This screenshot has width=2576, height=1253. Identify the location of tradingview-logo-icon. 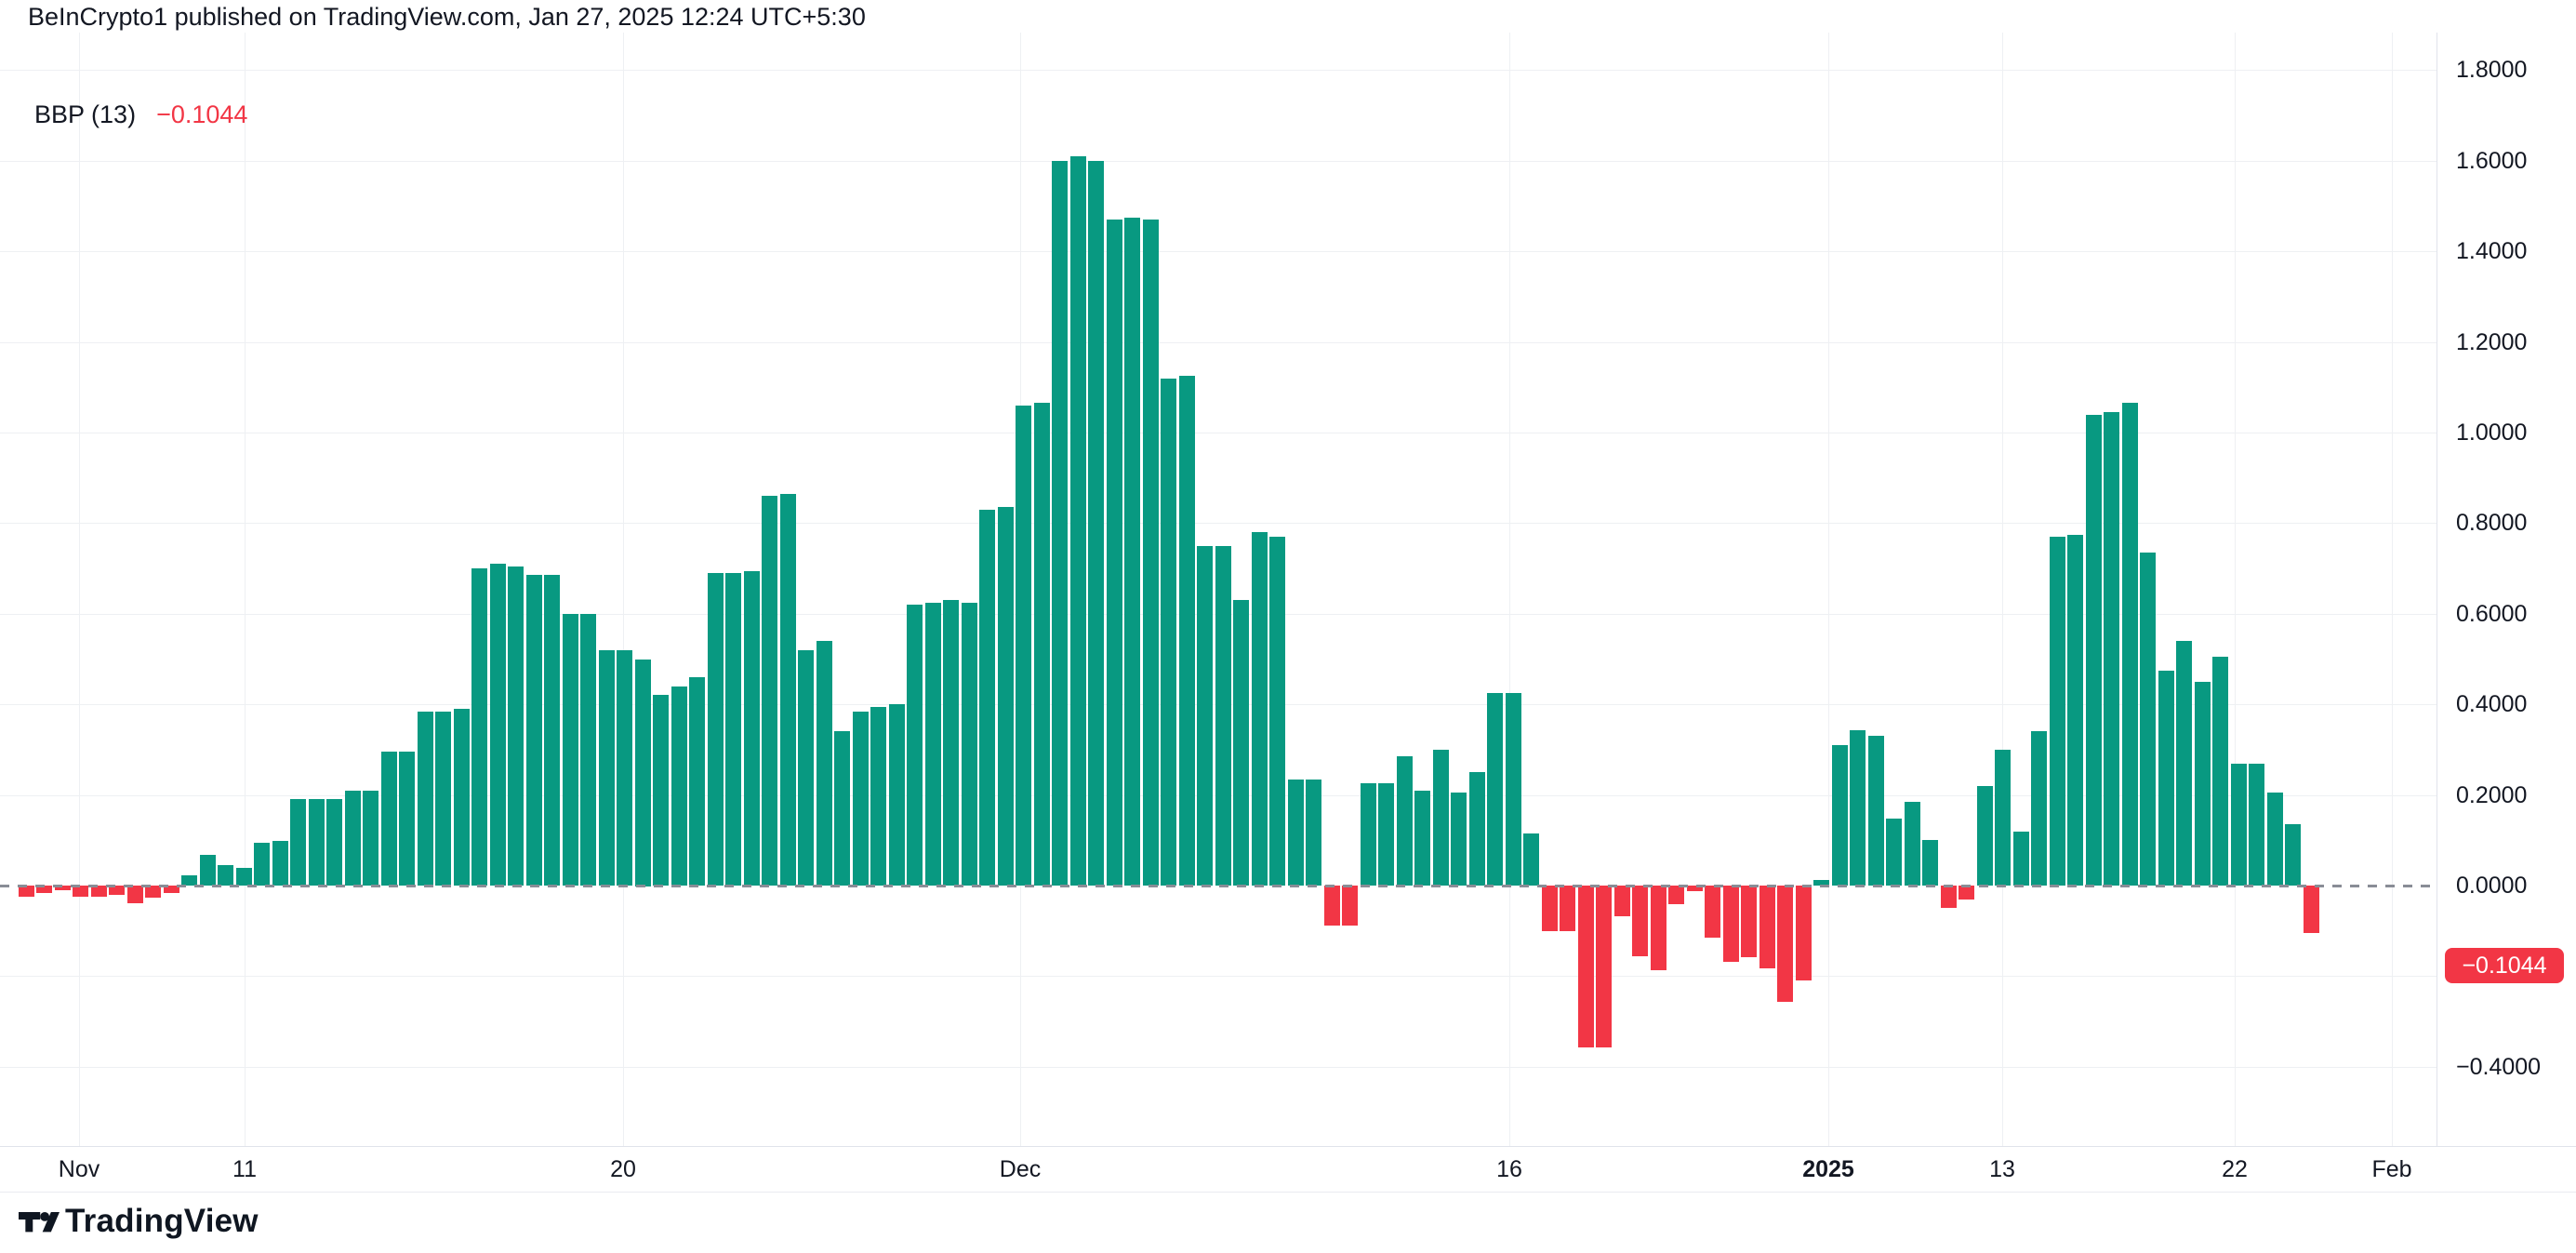
(39, 1222).